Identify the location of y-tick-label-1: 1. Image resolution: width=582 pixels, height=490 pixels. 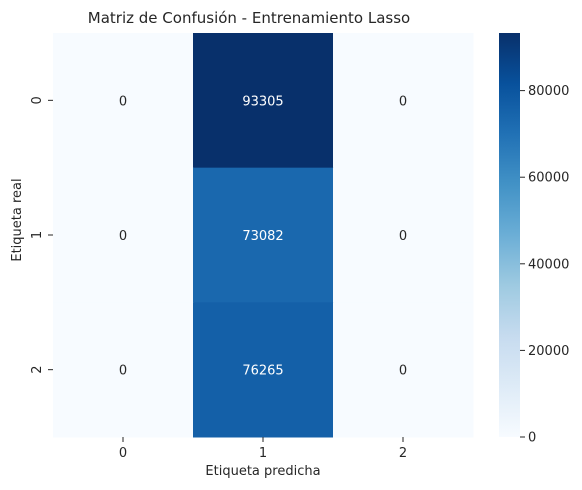
(37, 235).